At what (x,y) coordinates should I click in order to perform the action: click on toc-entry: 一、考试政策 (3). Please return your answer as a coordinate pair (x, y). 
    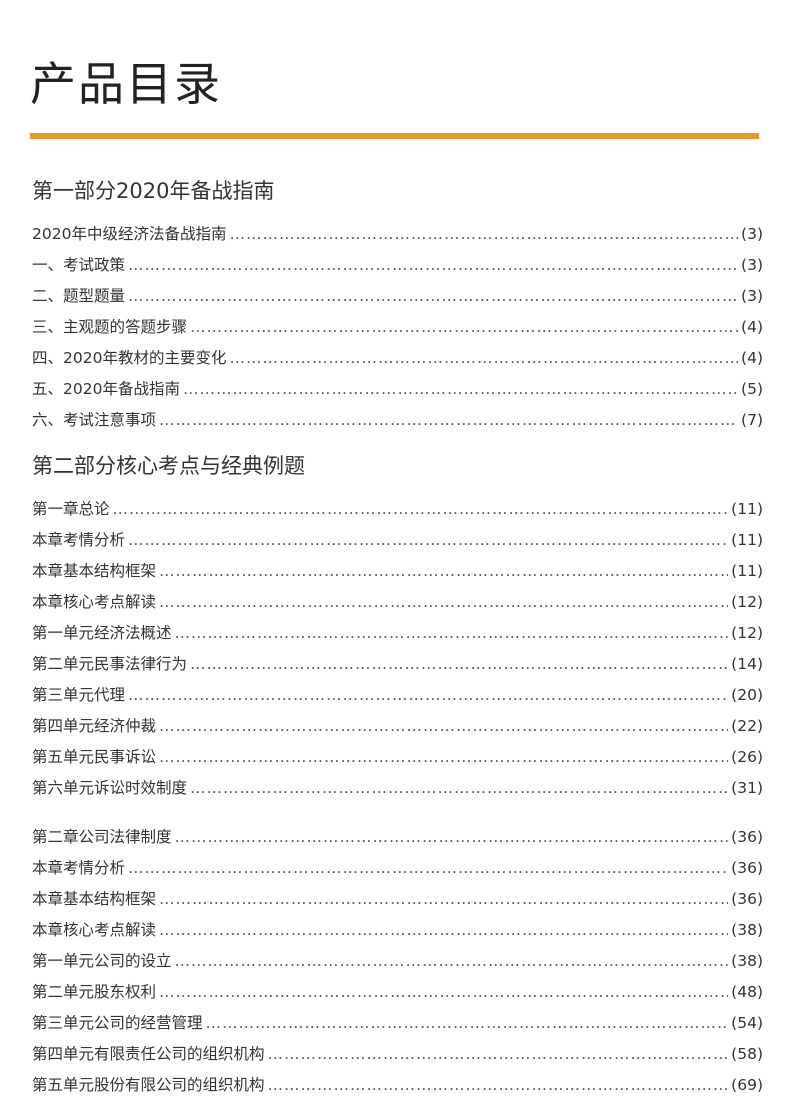
    Looking at the image, I should click on (397, 265).